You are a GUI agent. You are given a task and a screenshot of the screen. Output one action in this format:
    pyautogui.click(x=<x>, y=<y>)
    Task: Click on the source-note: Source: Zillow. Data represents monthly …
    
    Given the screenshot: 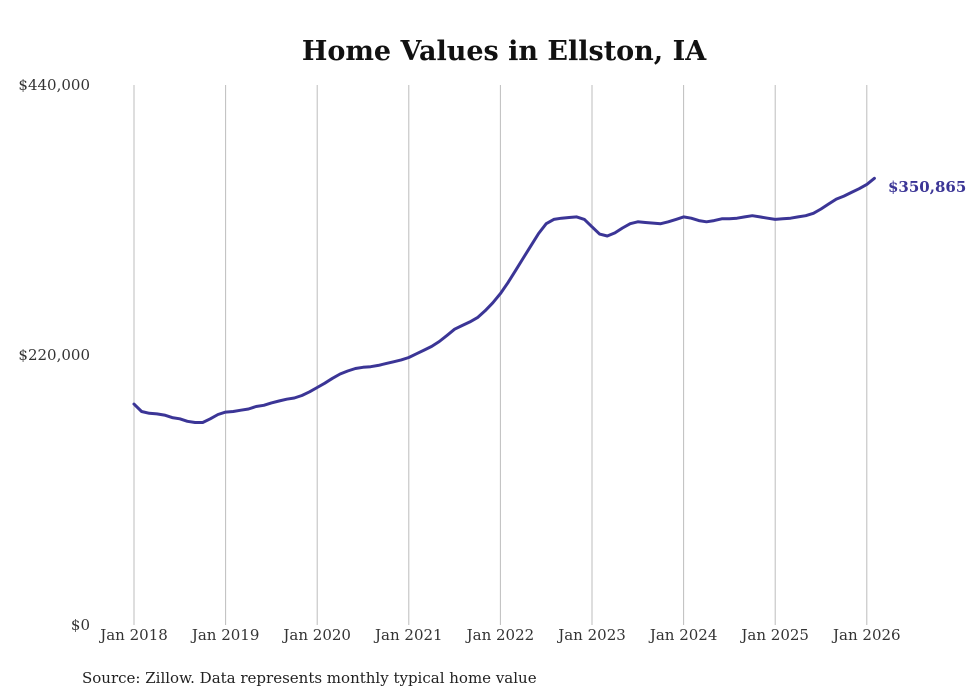 What is the action you would take?
    pyautogui.click(x=309, y=678)
    